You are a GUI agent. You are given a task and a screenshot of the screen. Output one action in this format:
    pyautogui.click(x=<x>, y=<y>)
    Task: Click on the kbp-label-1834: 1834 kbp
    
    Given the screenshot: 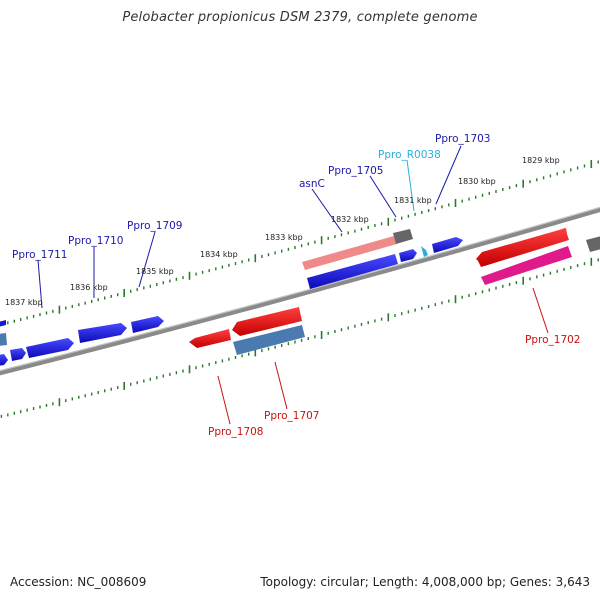 What is the action you would take?
    pyautogui.click(x=219, y=254)
    